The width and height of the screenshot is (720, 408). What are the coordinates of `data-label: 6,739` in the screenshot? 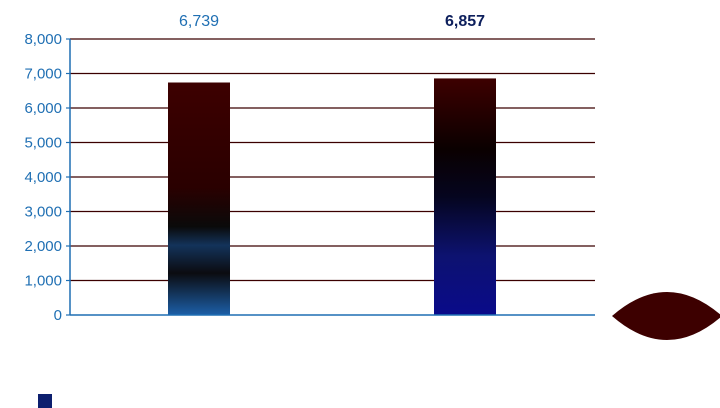 It's located at (199, 21).